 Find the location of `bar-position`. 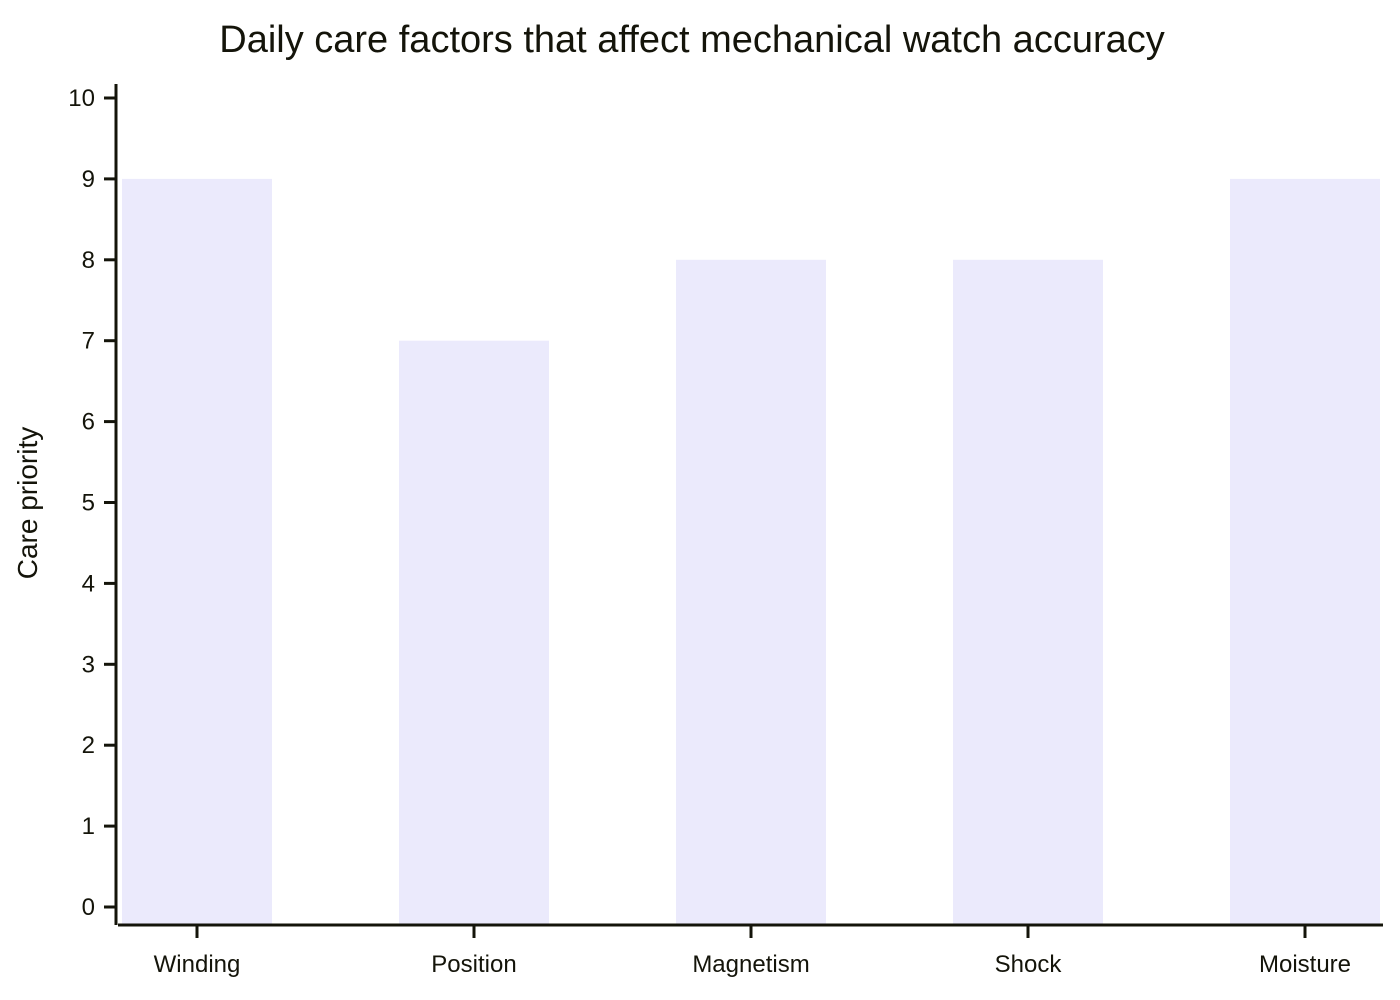

bar-position is located at coordinates (474, 632).